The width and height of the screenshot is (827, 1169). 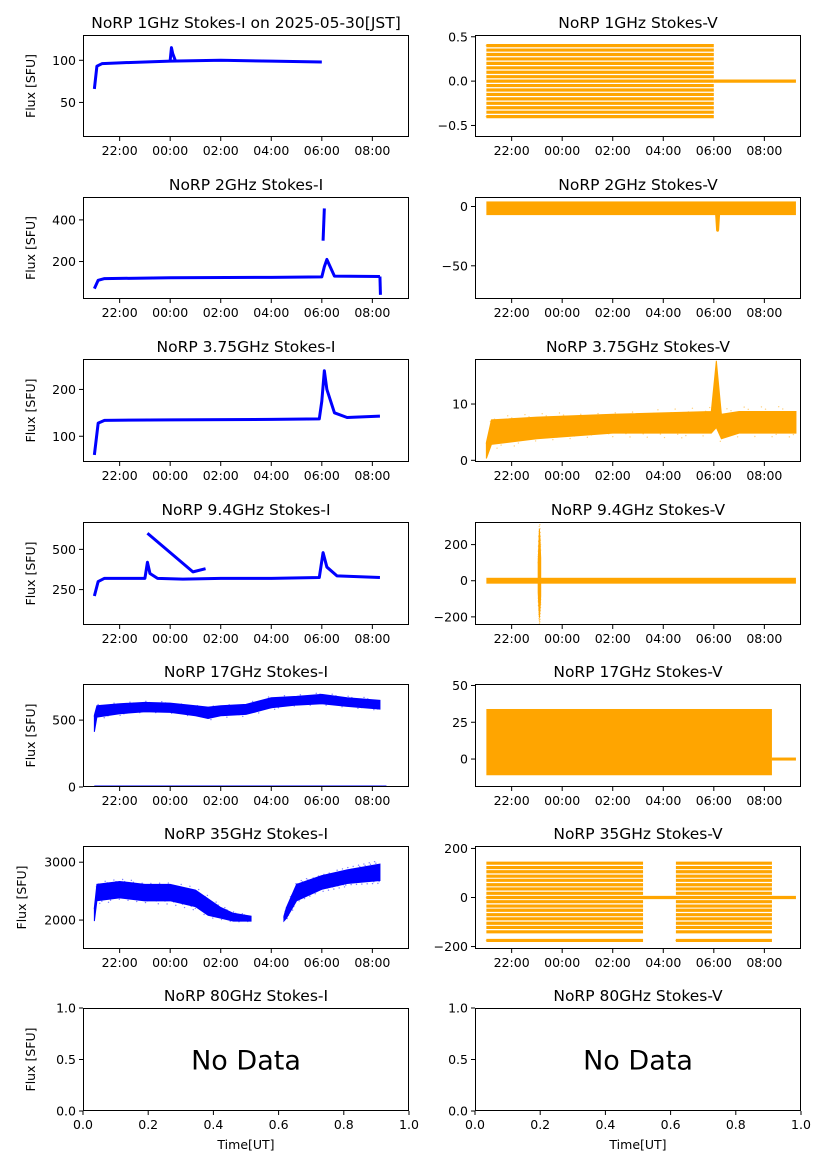 What do you see at coordinates (512, 150) in the screenshot?
I see `x-tick-label: 22:00` at bounding box center [512, 150].